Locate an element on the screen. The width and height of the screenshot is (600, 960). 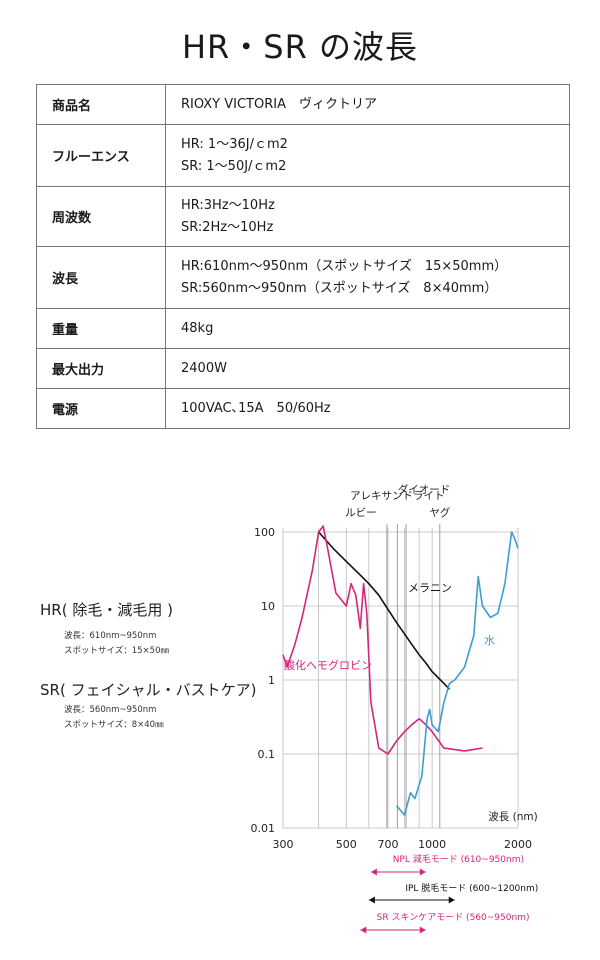
y-tick-label: 10 is located at coordinates (268, 606).